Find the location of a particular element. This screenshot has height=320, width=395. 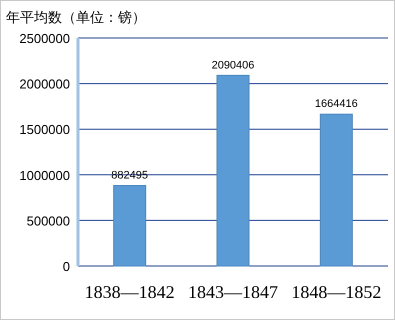

y-tick-label: 500000 is located at coordinates (48, 220).